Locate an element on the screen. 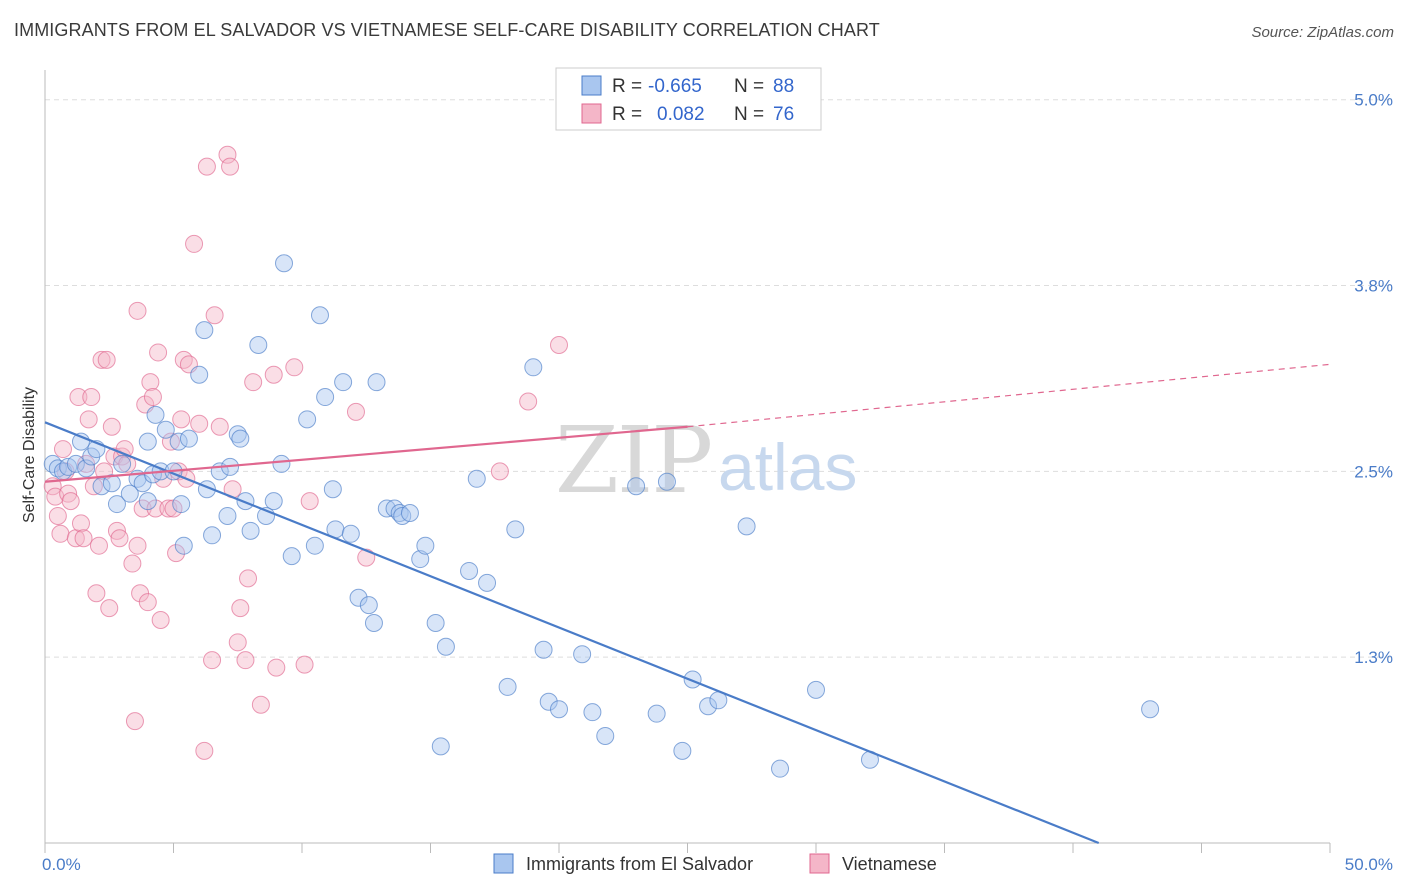 This screenshot has height=892, width=1406. bottom-legend-swatch-blue is located at coordinates (503, 863).